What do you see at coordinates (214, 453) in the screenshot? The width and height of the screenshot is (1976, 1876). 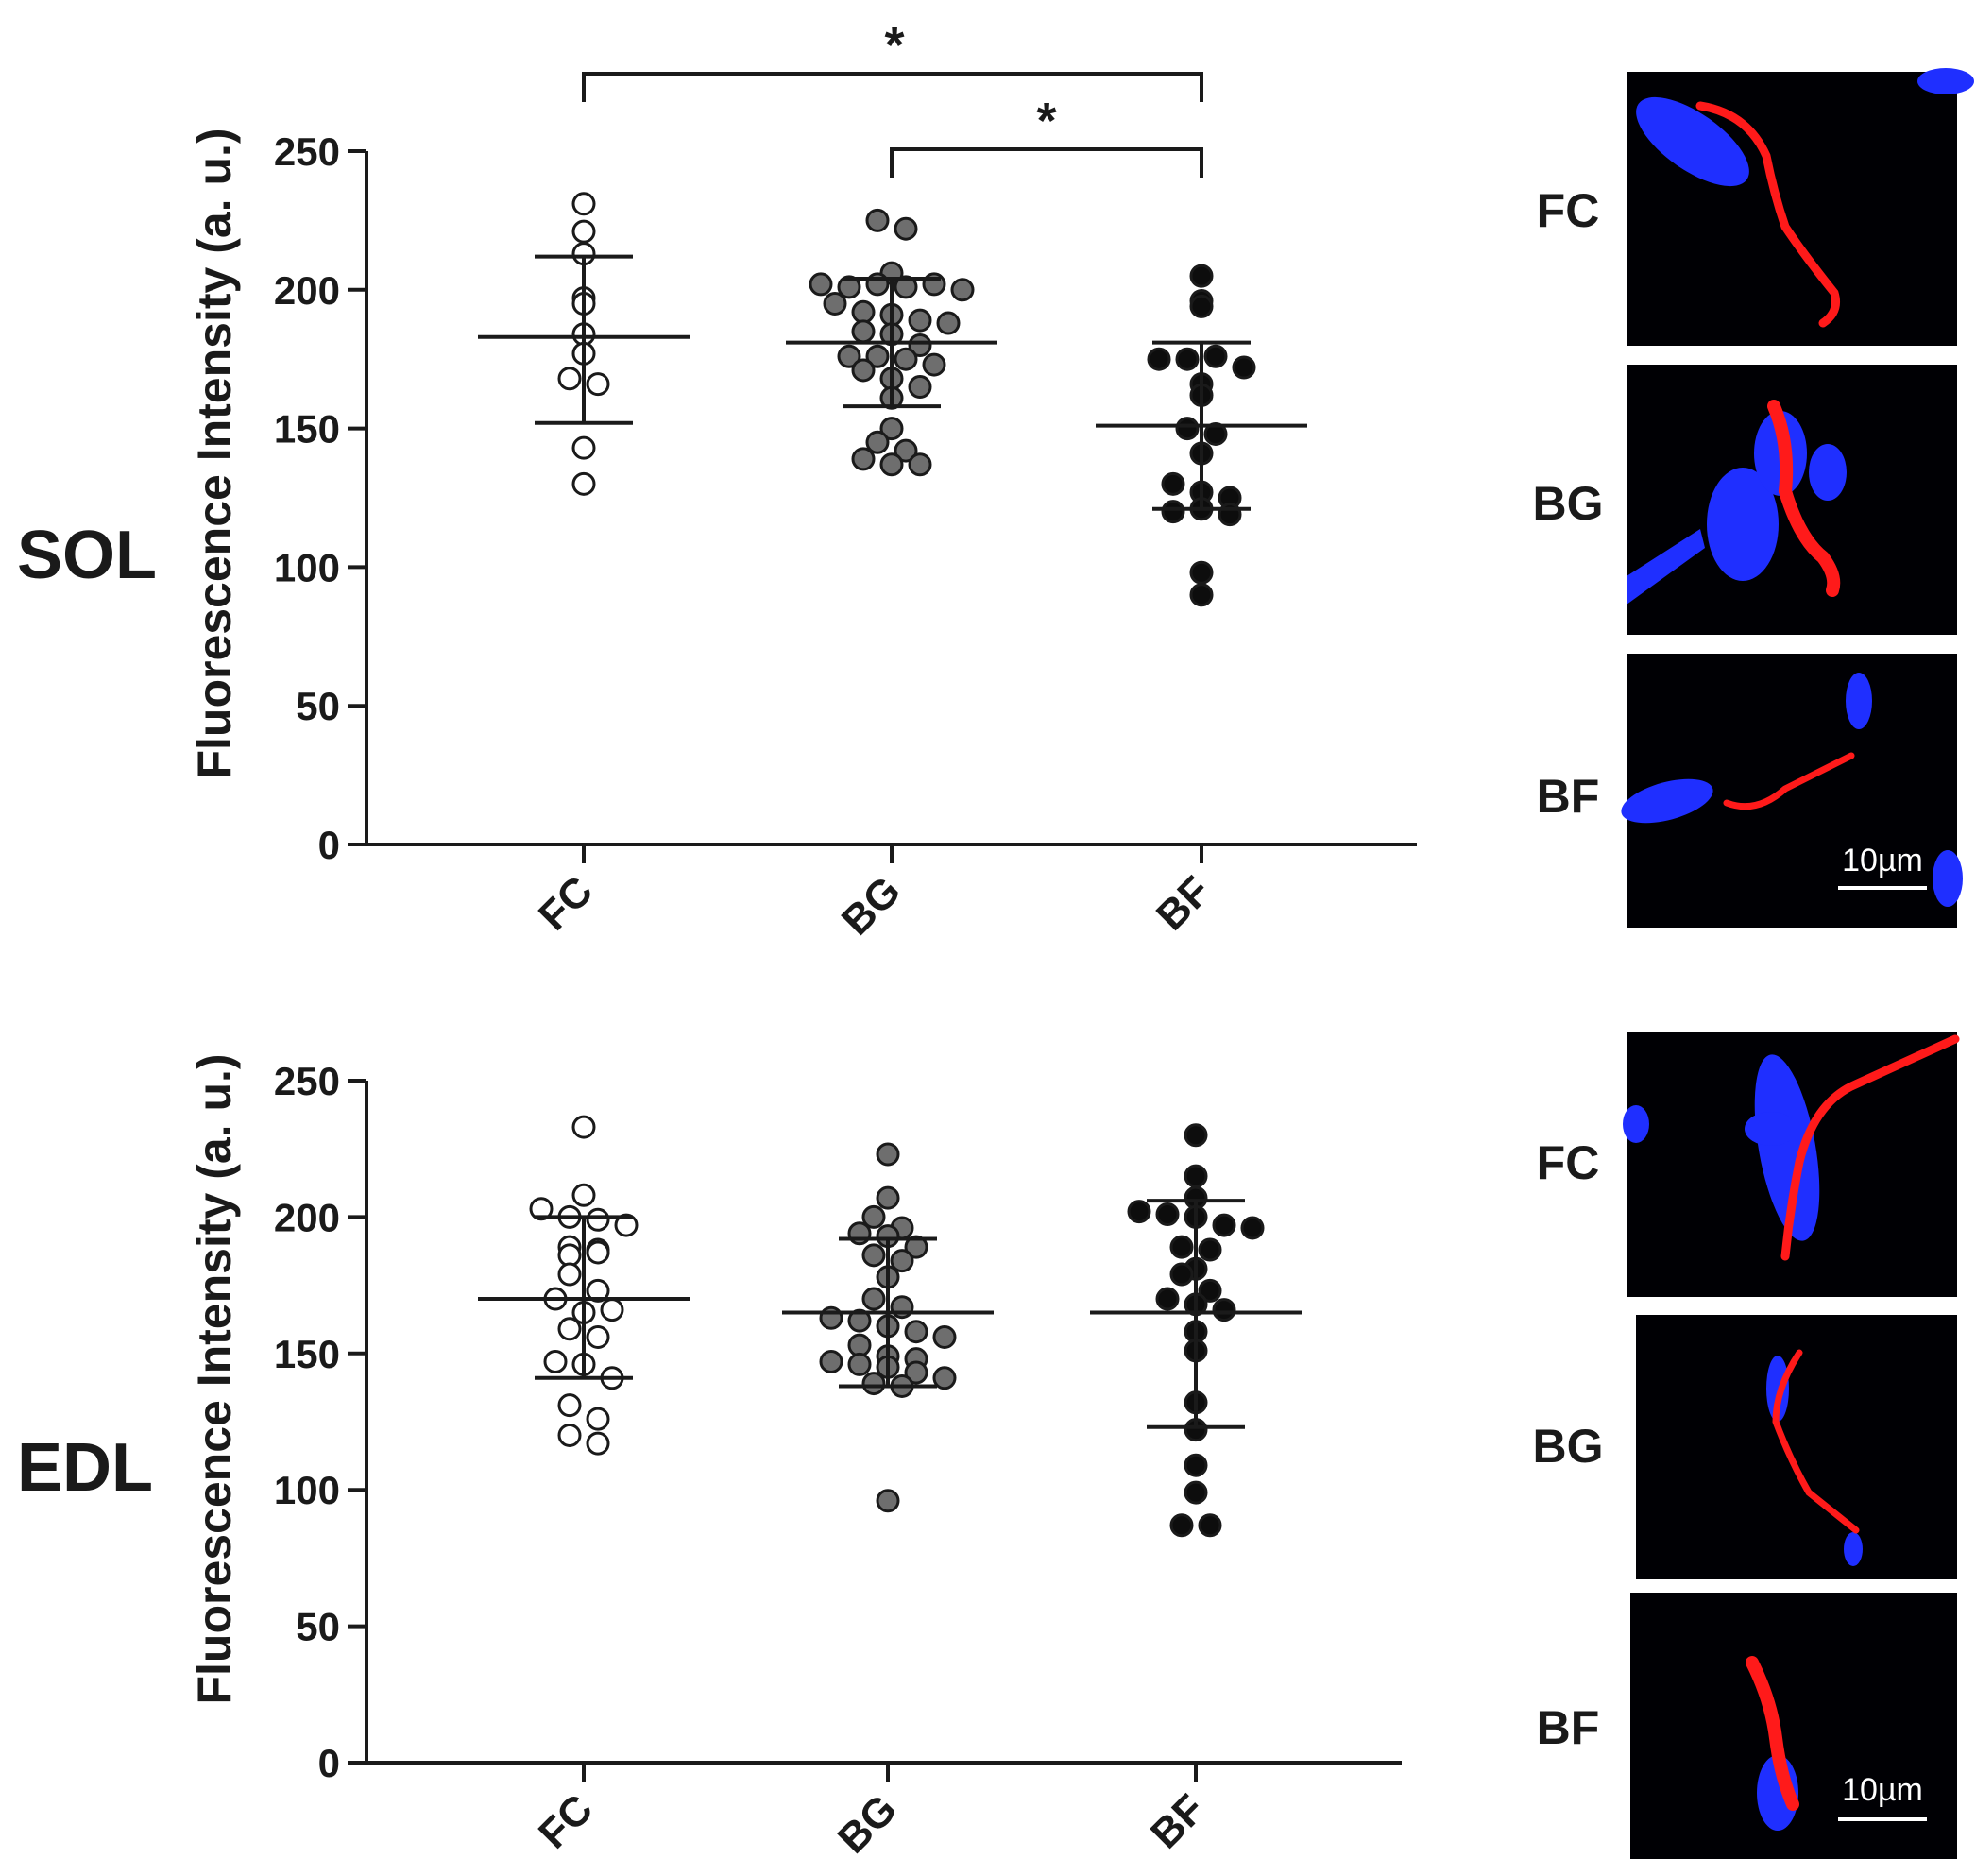 I see `sol-y-axis-label: Fluorescence Intensity (a. u.)` at bounding box center [214, 453].